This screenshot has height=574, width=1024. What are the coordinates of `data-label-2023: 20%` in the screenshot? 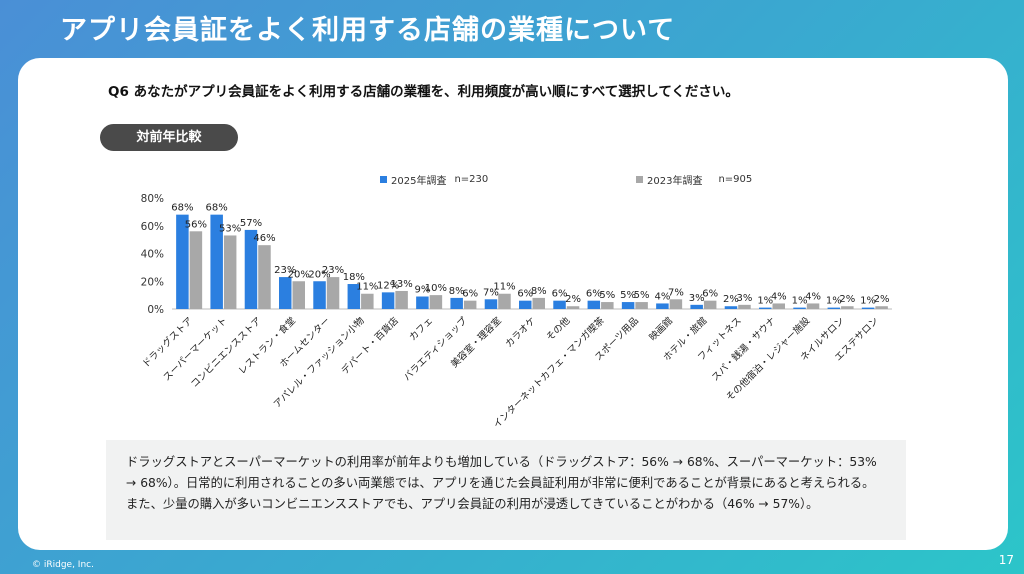 It's located at (299, 274).